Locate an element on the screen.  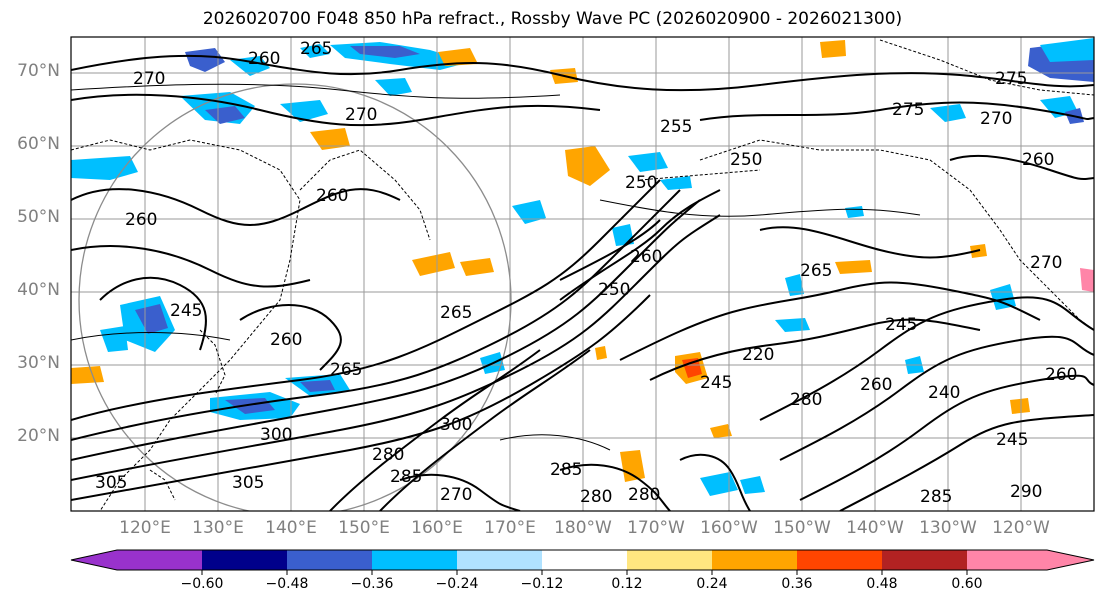
lon-label-180w: 180°W is located at coordinates (583, 528).